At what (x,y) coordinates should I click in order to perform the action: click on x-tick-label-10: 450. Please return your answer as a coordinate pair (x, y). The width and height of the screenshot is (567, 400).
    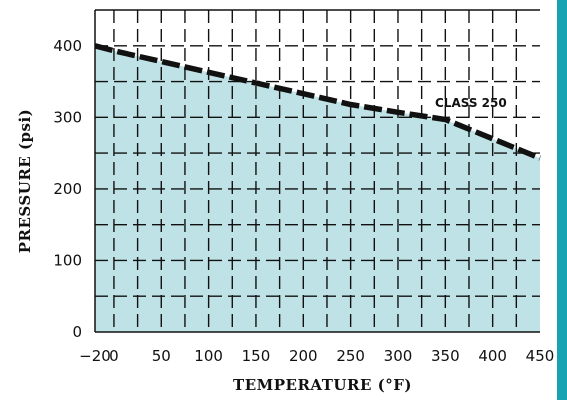
    Looking at the image, I should click on (540, 356).